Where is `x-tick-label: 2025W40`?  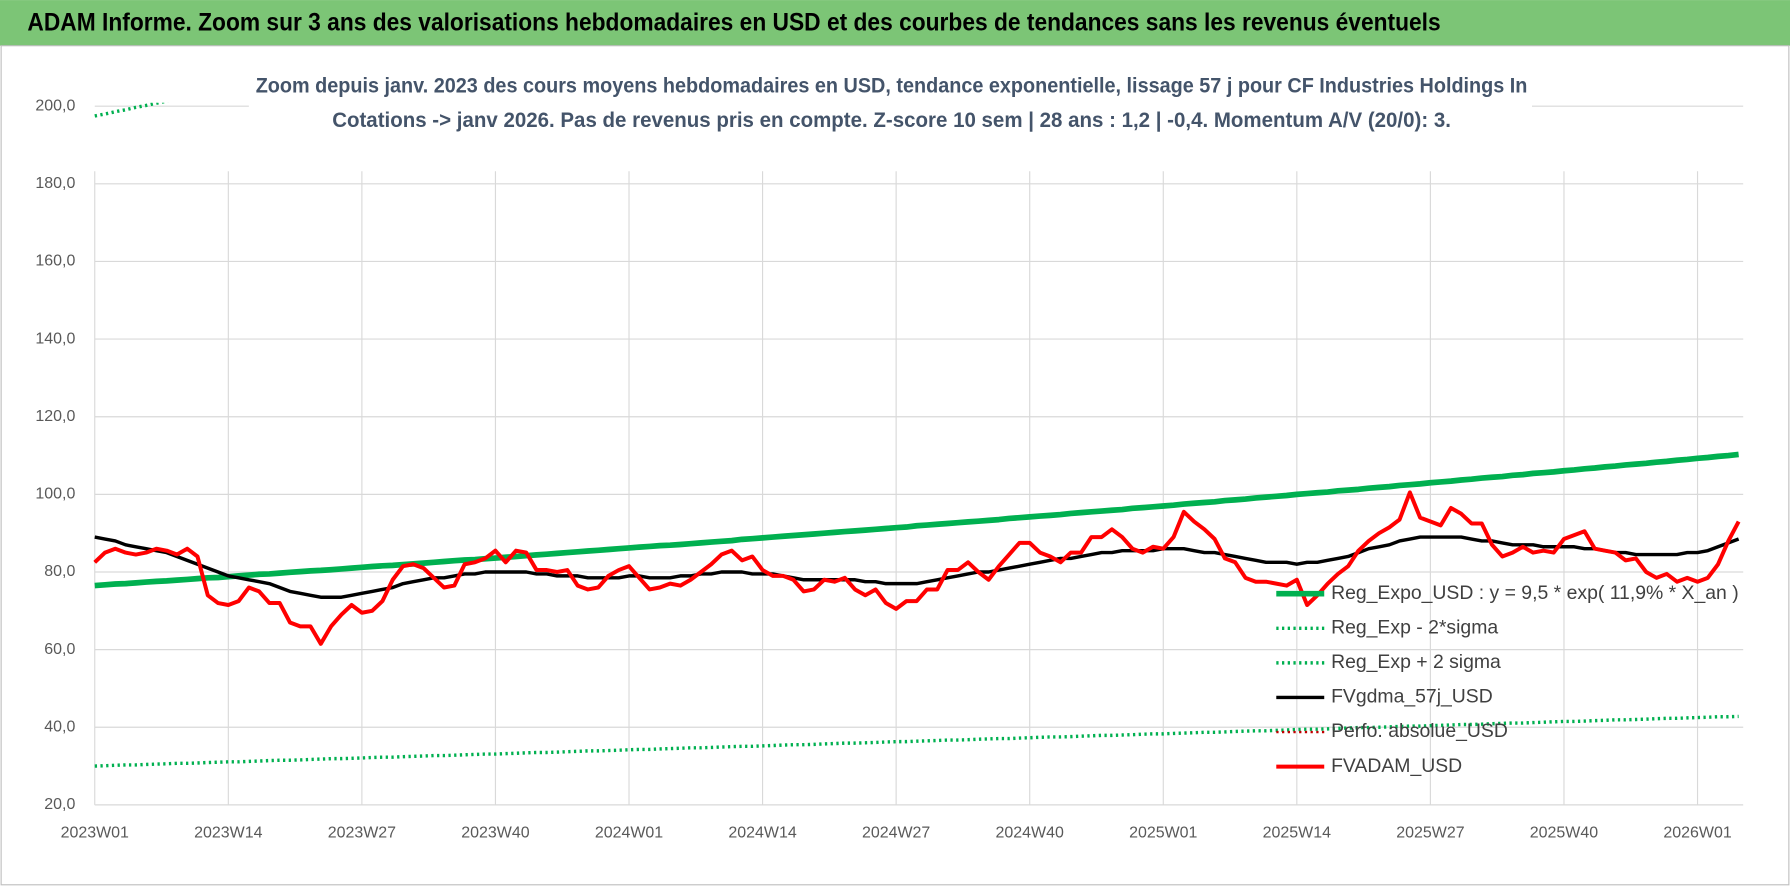
x-tick-label: 2025W40 is located at coordinates (1564, 833).